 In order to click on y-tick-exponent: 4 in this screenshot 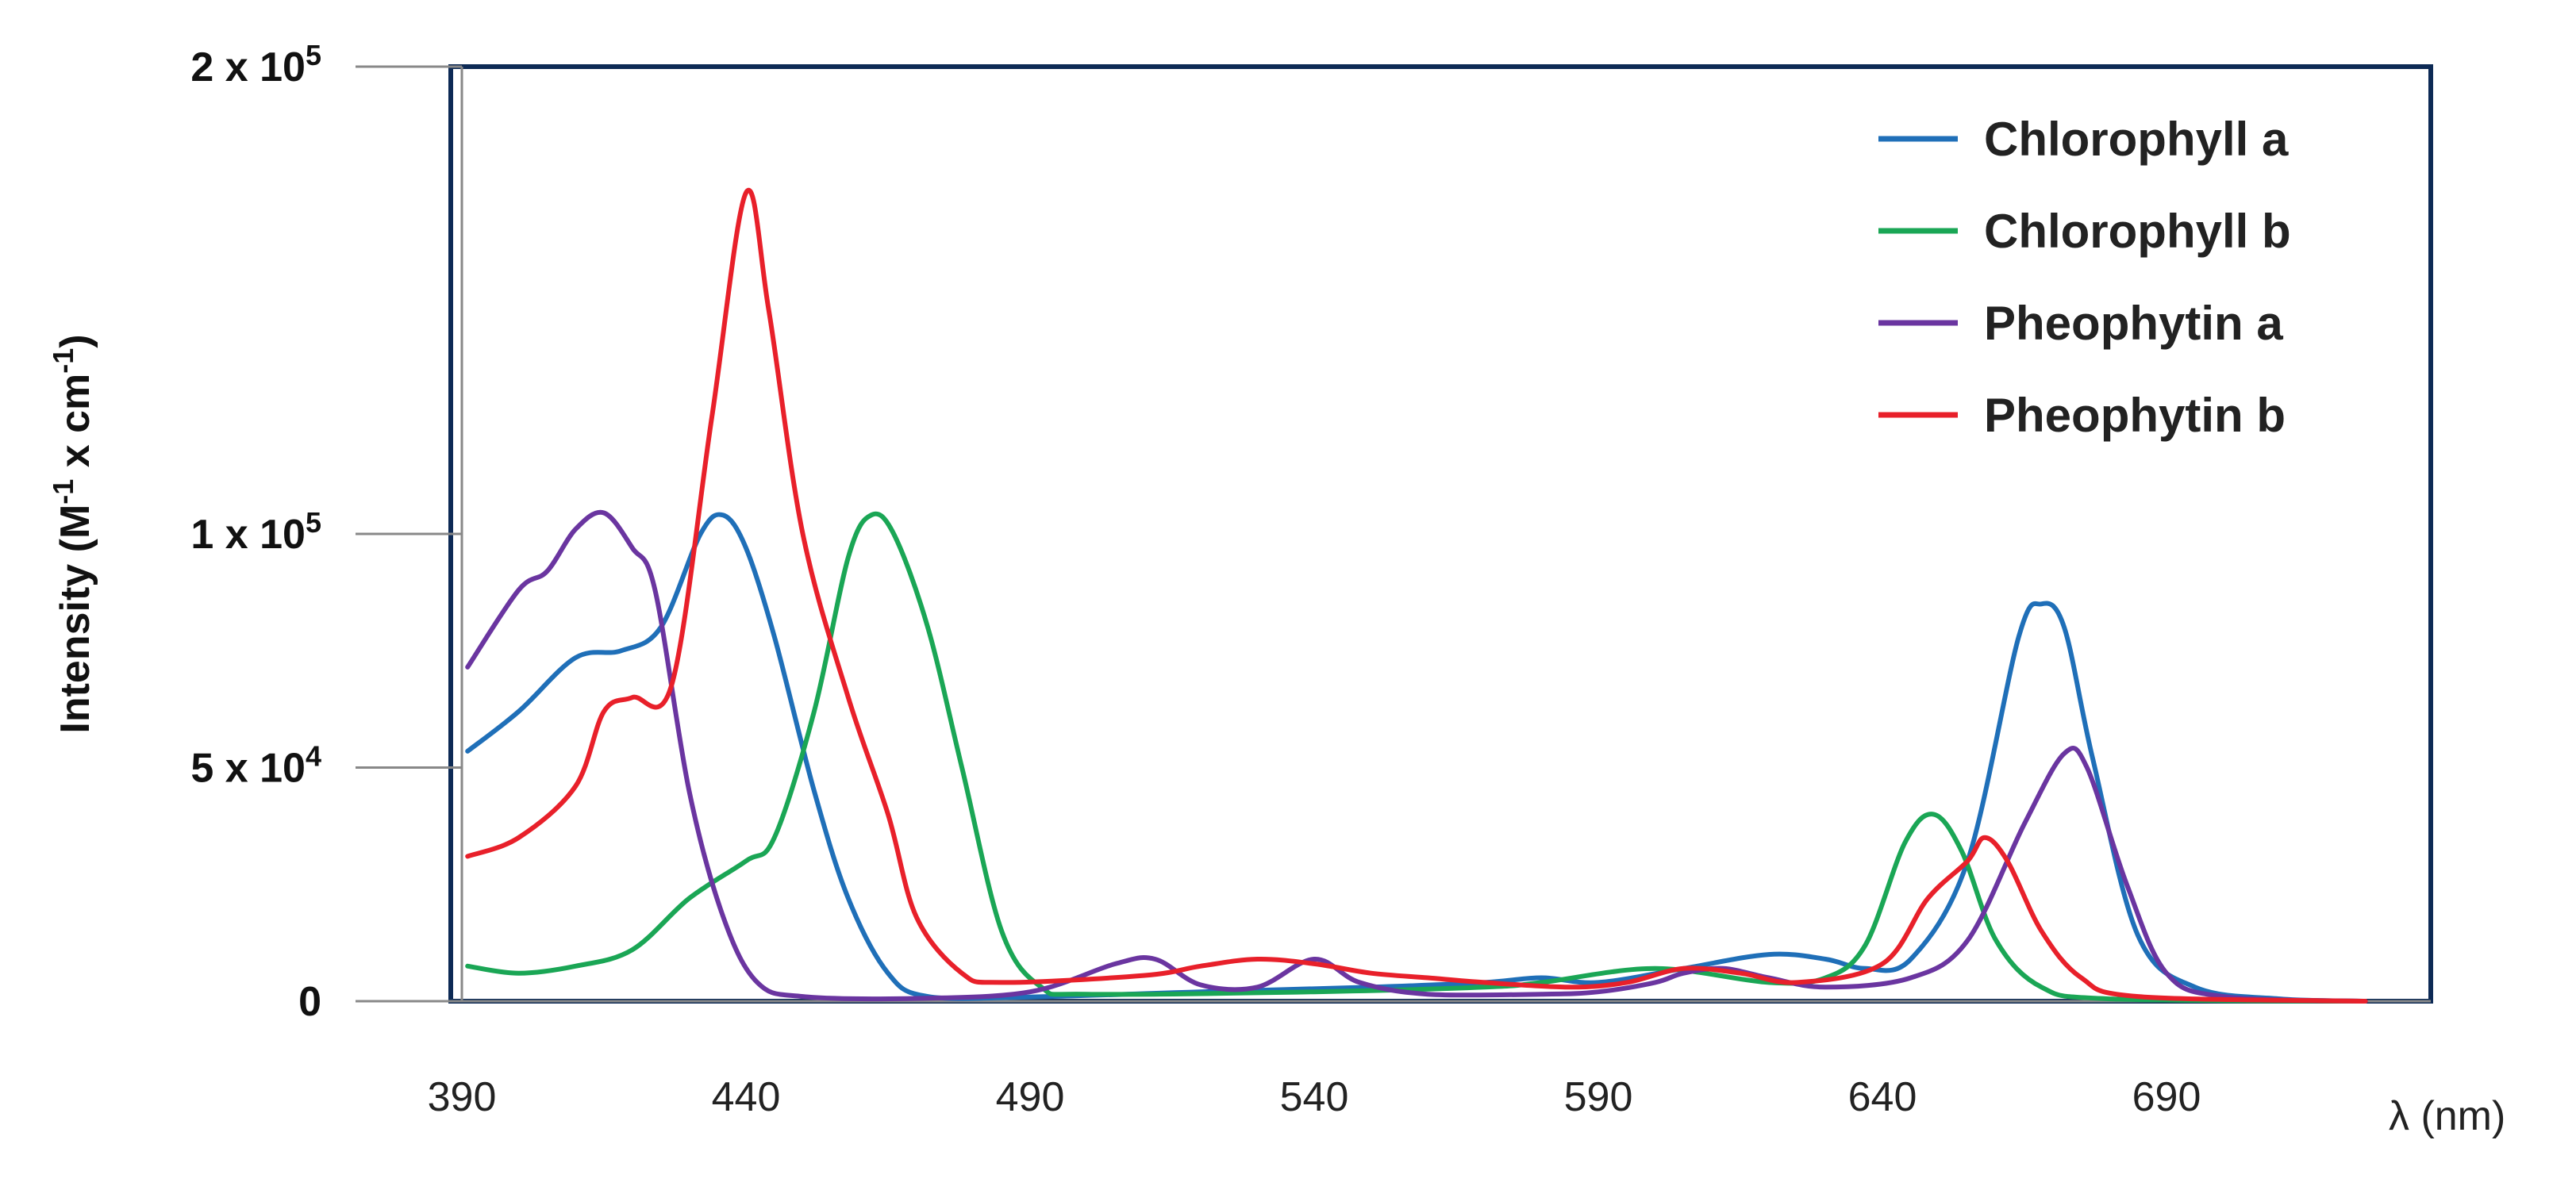, I will do `click(313, 755)`.